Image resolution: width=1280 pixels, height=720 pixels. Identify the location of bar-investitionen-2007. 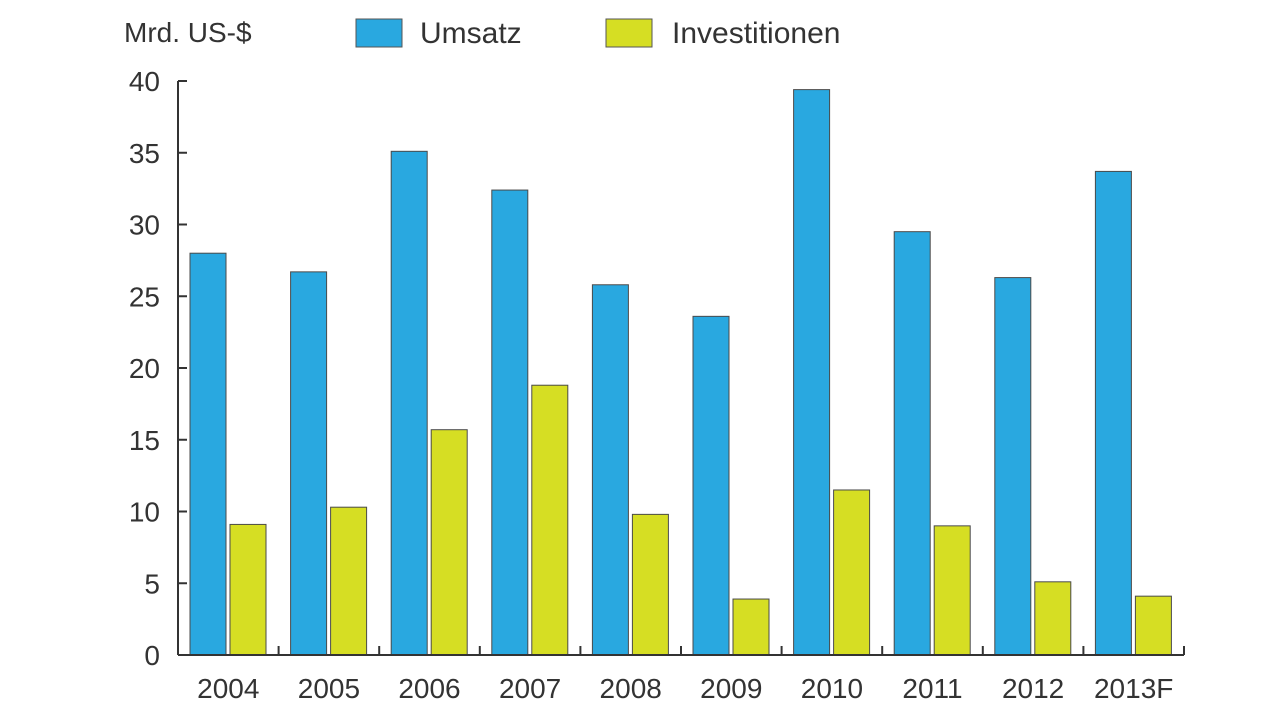
(550, 520).